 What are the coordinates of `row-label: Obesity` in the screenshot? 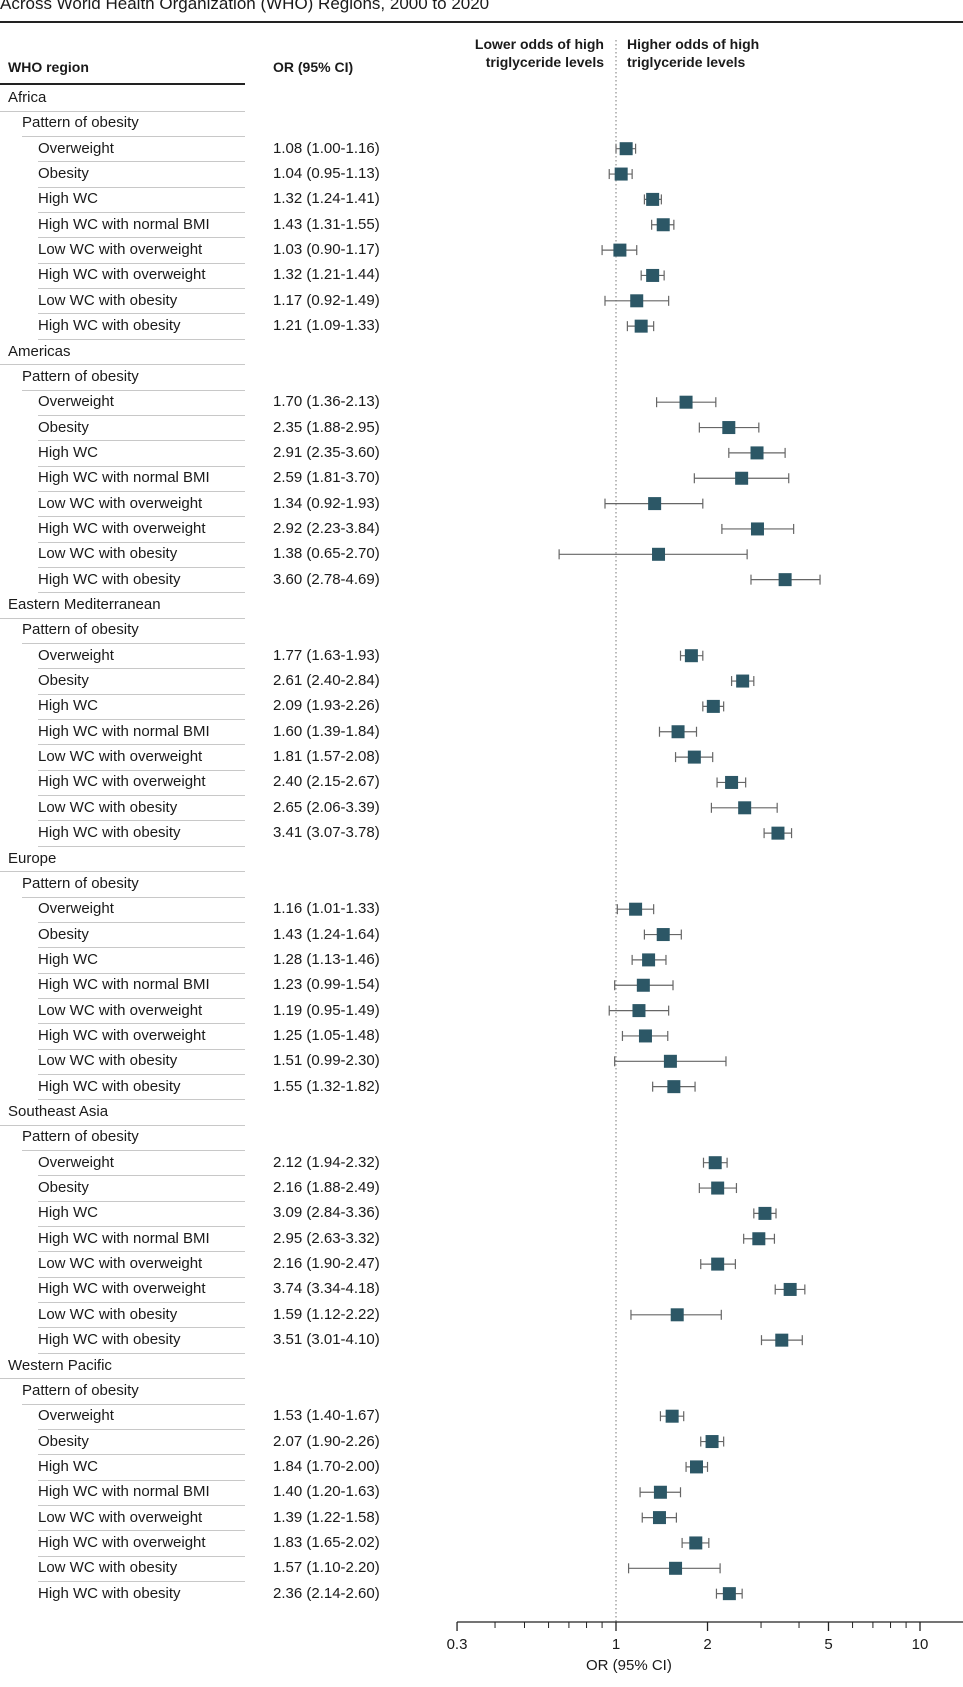 It's located at (63, 934).